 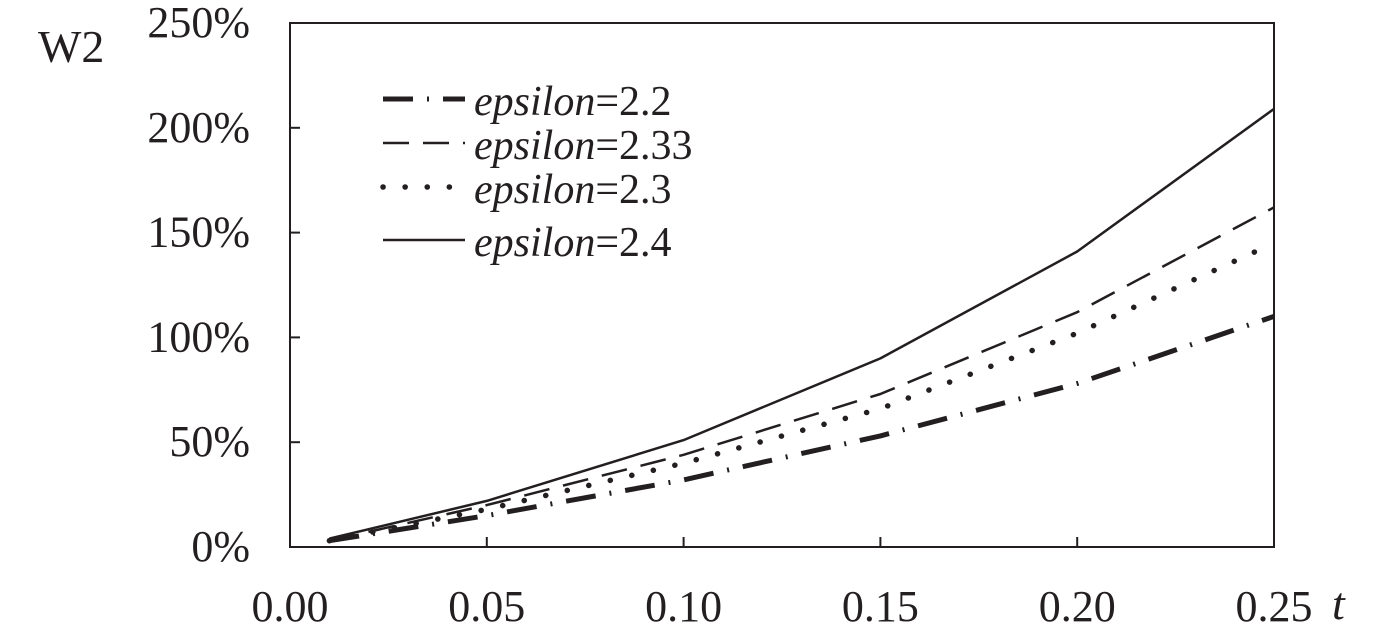 What do you see at coordinates (209, 441) in the screenshot?
I see `y-tick-label: 50%` at bounding box center [209, 441].